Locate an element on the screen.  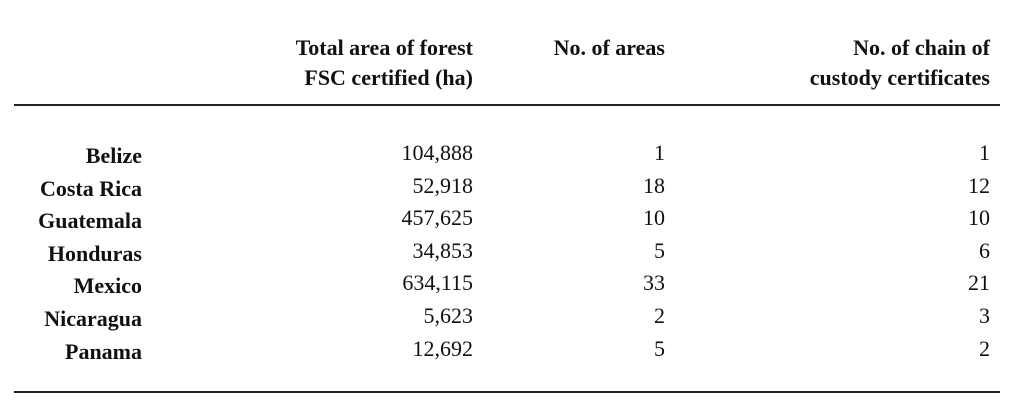
cell: 12,692 is located at coordinates (443, 348).